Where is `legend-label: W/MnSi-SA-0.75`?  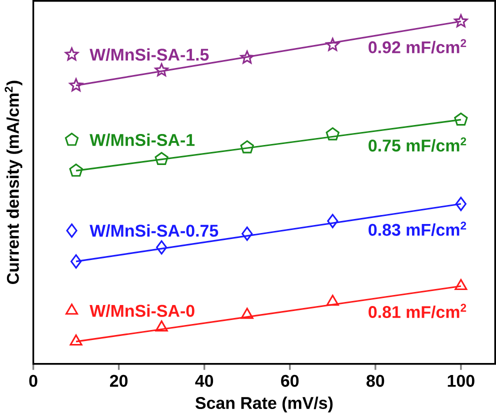
legend-label: W/MnSi-SA-0.75 is located at coordinates (154, 230).